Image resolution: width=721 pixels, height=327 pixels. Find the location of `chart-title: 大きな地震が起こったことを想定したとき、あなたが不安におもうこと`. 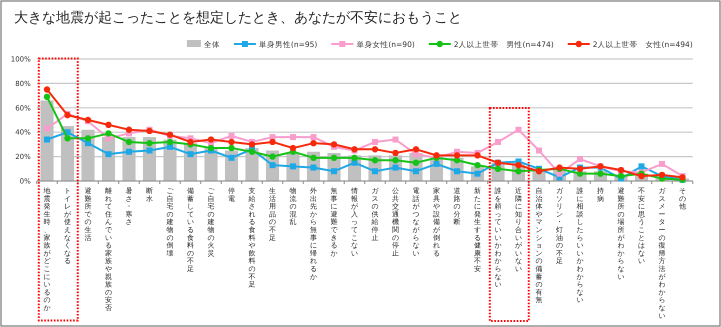

chart-title: 大きな地震が起こったことを想定したとき、あなたが不安におもうこと is located at coordinates (238, 18).